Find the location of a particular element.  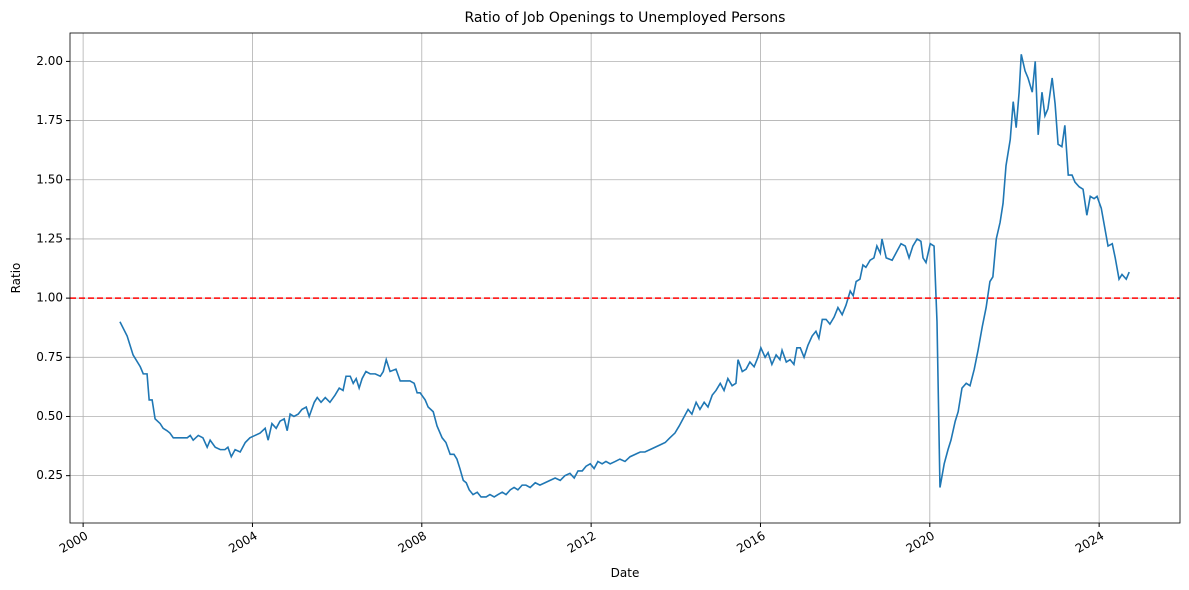

x-tick-label: 2004 is located at coordinates (242, 542).